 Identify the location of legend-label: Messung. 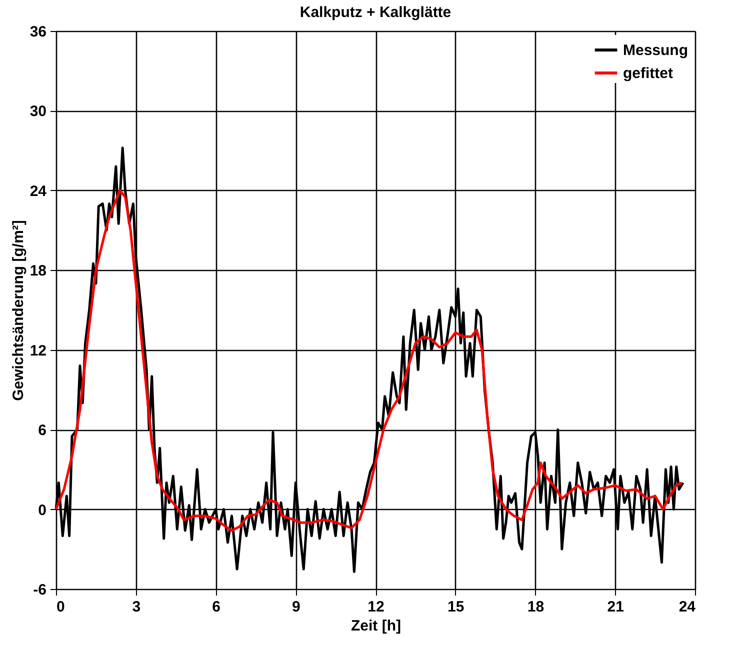
(655, 50).